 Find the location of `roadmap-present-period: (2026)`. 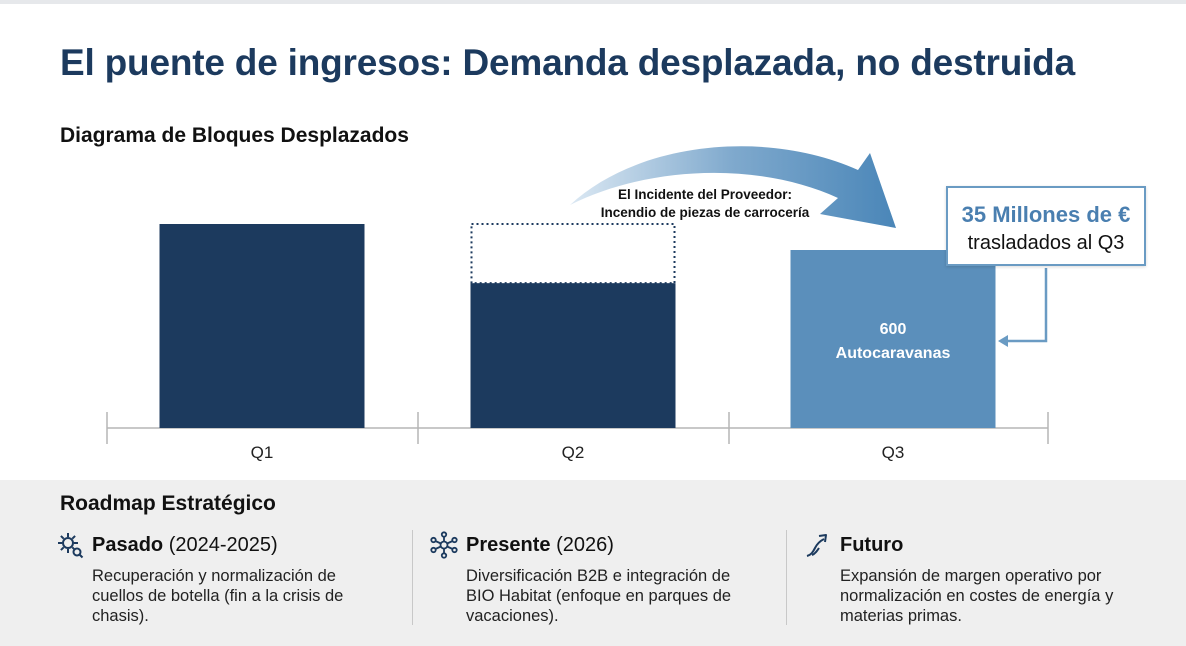

roadmap-present-period: (2026) is located at coordinates (585, 544).